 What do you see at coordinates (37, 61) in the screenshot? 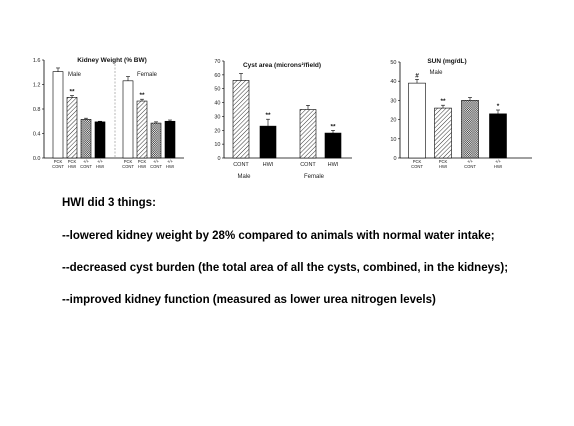
I see `y-tick-label: 1.6` at bounding box center [37, 61].